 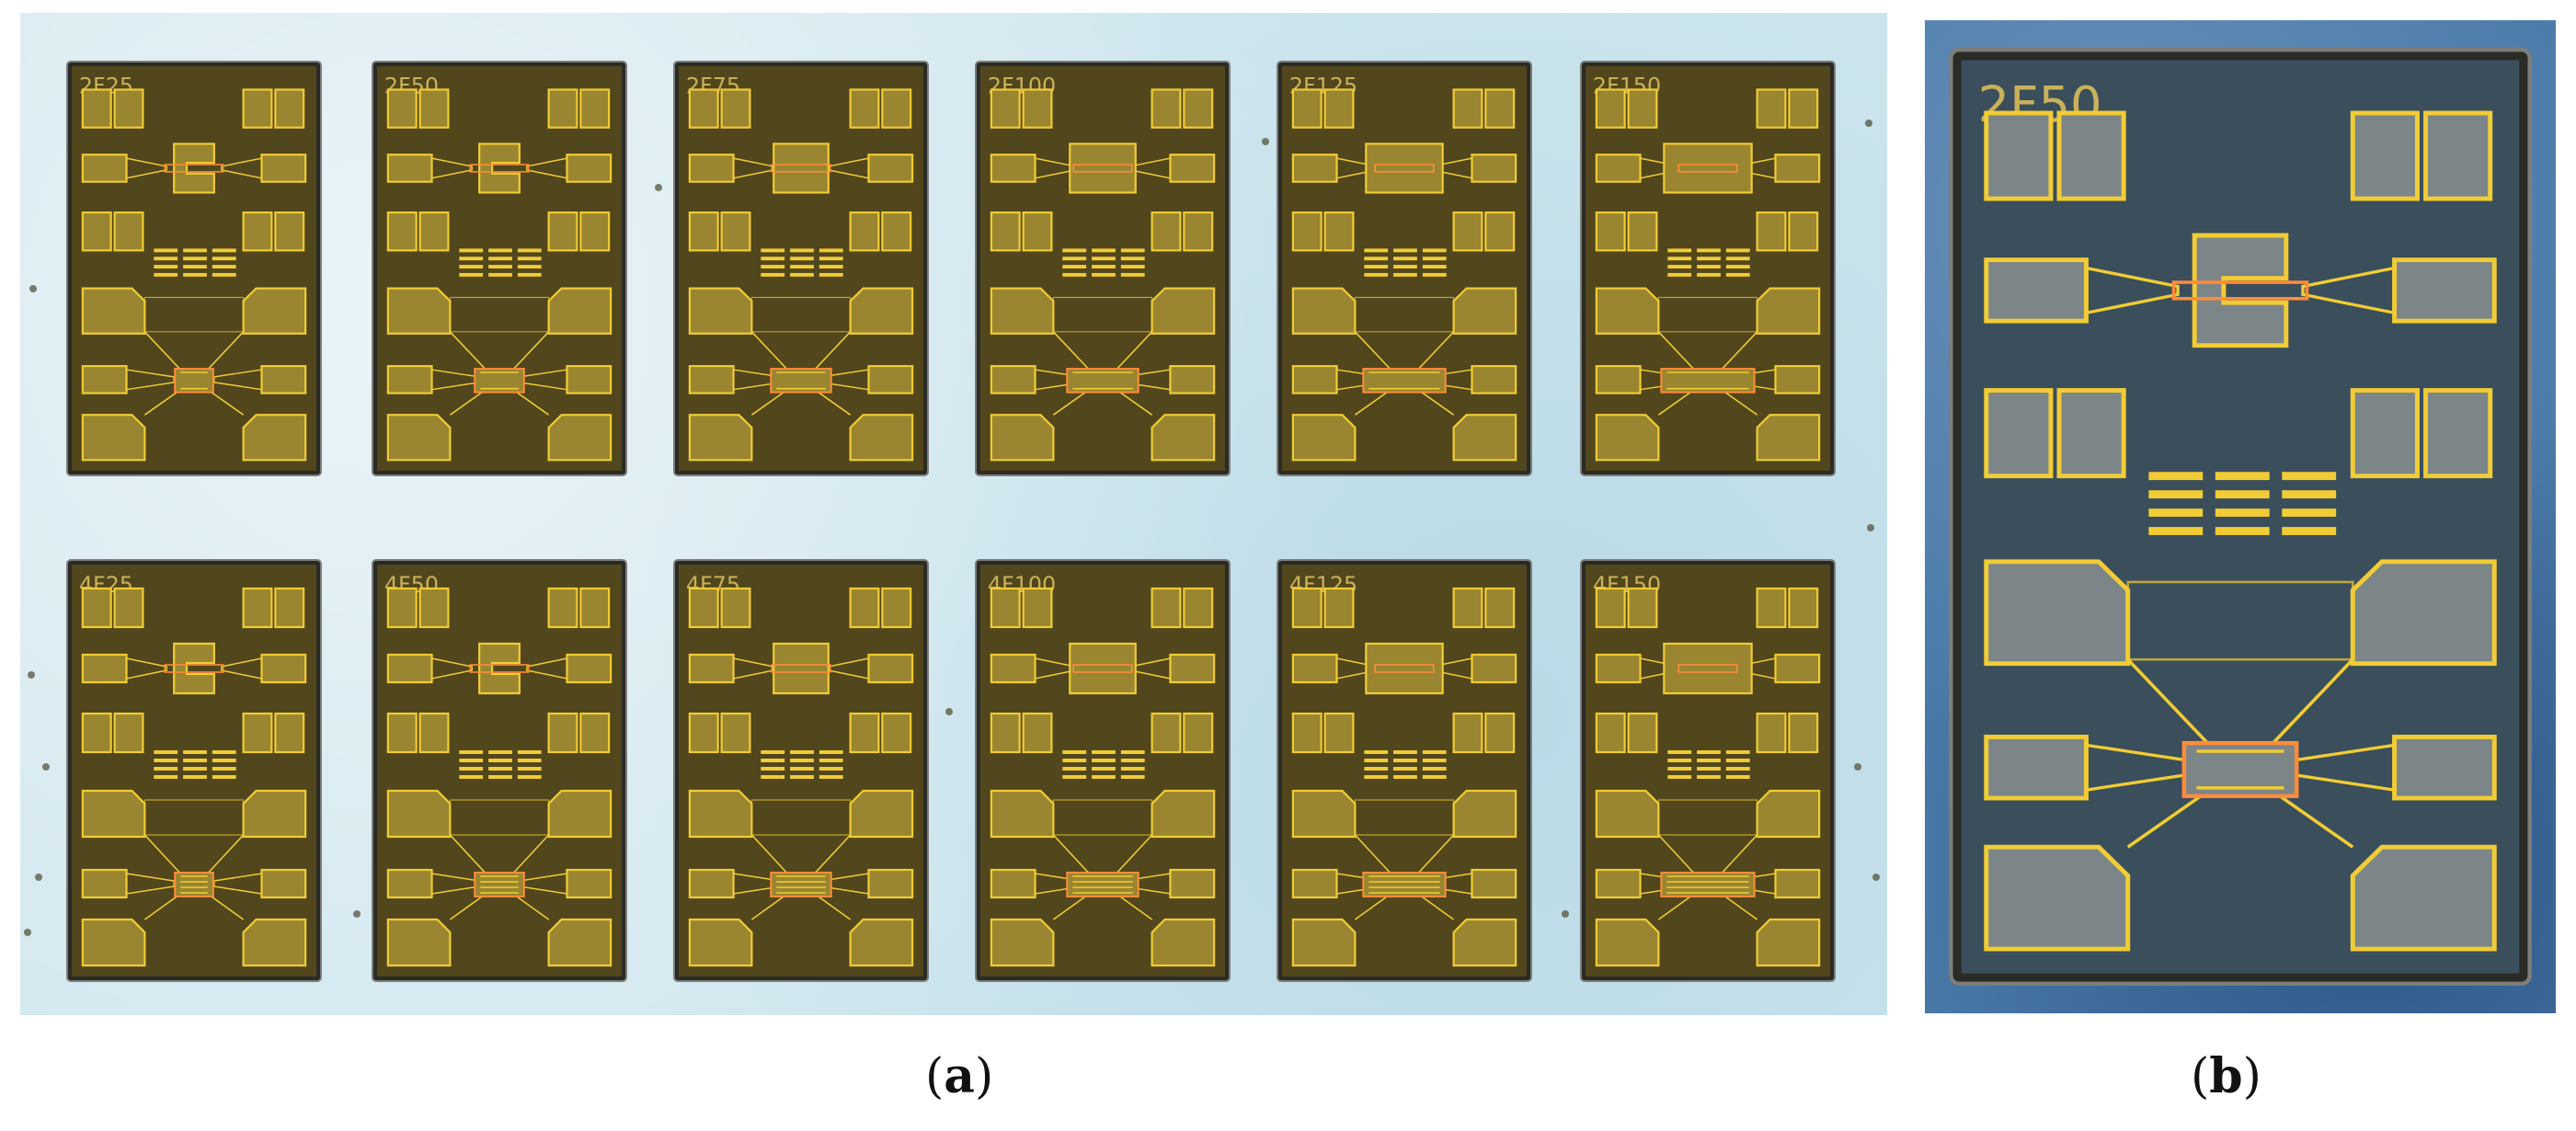 I want to click on chip-svg: 2F125, so click(x=1404, y=268).